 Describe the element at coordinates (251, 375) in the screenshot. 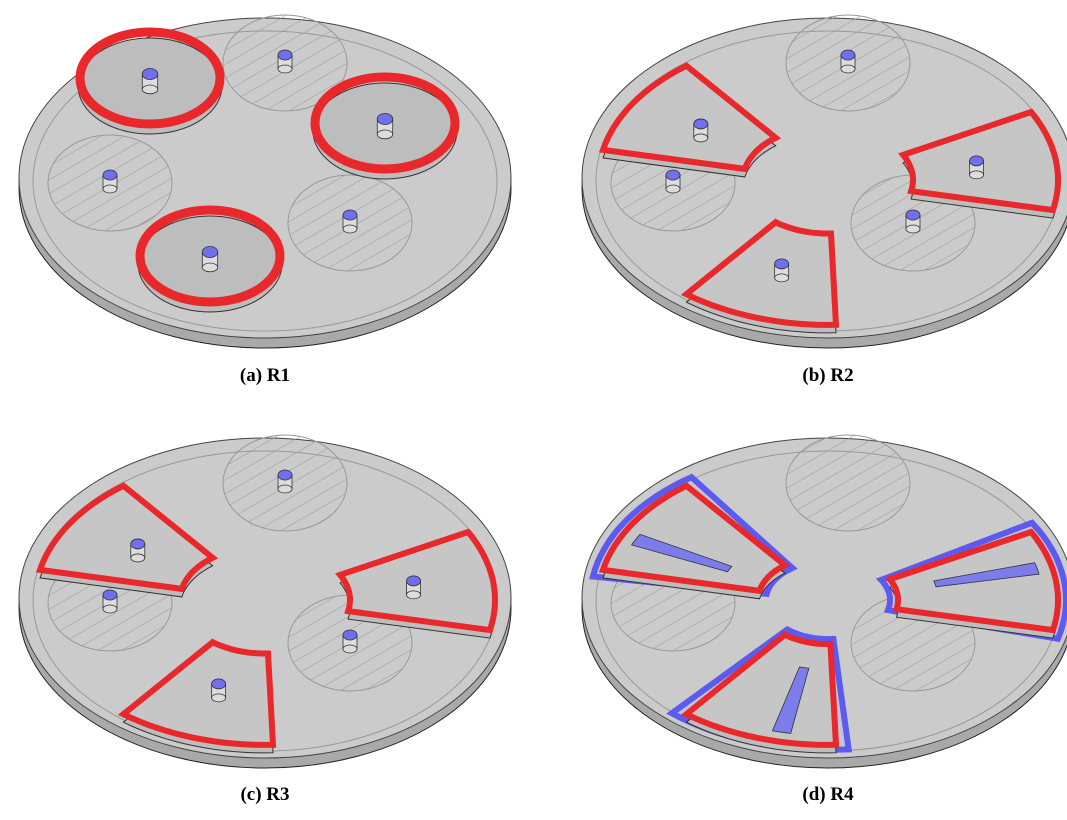

I see `caption-label: (a)` at that location.